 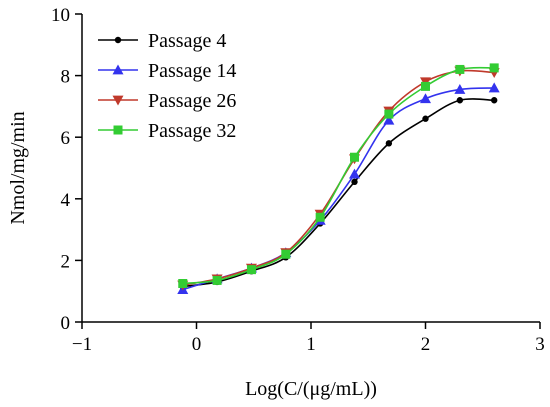 I want to click on y-tick-label: 2, so click(x=66, y=261).